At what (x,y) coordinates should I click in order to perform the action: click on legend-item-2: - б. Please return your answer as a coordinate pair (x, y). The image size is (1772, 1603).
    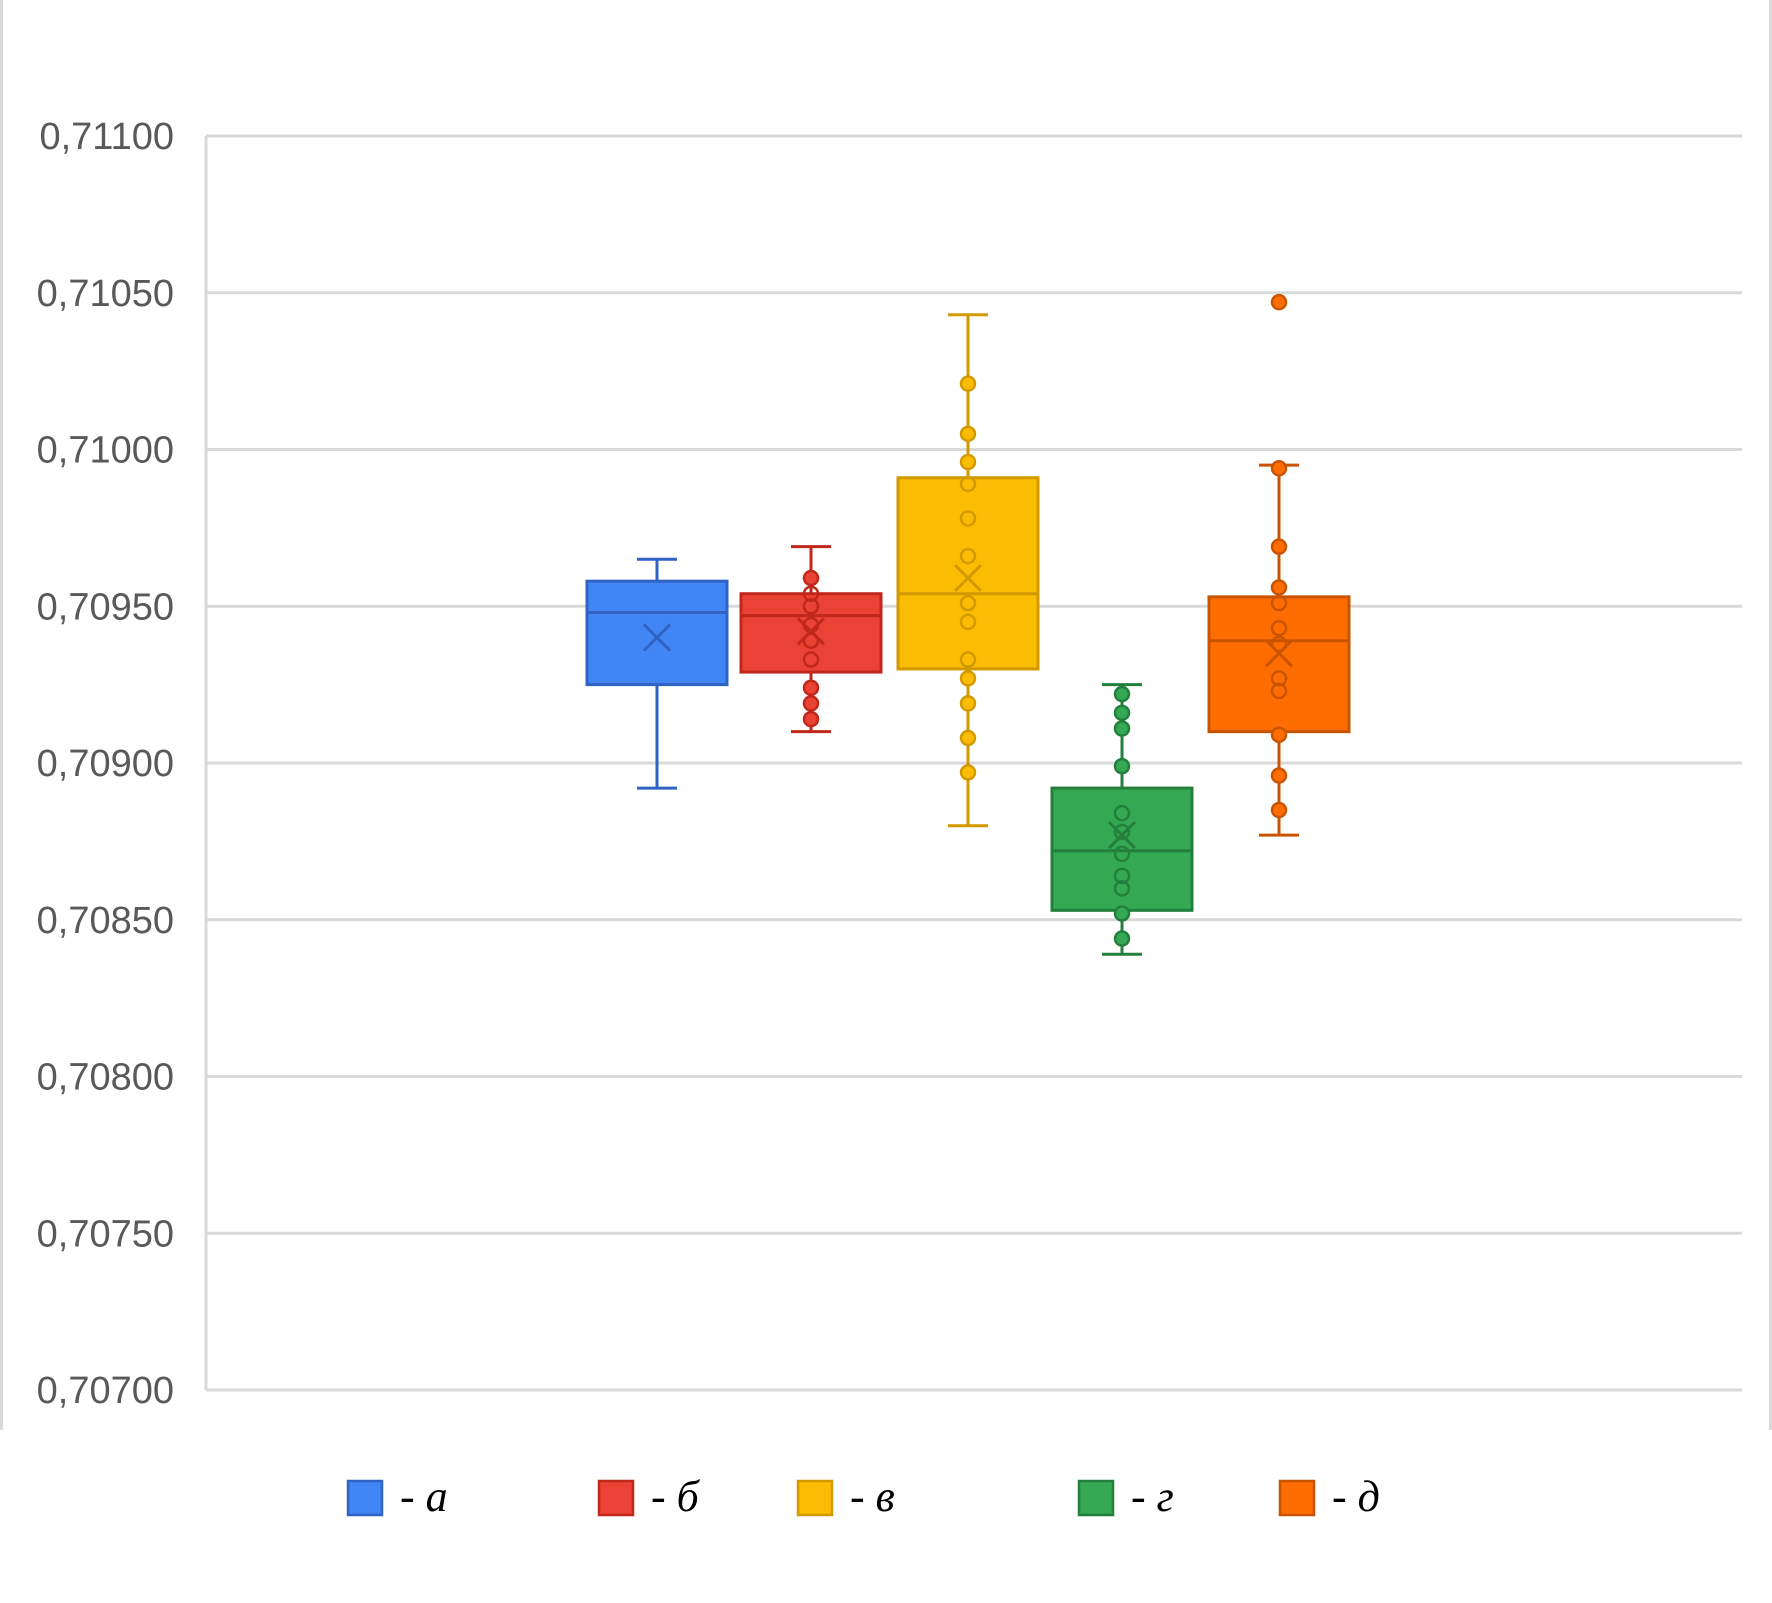
    Looking at the image, I should click on (649, 1496).